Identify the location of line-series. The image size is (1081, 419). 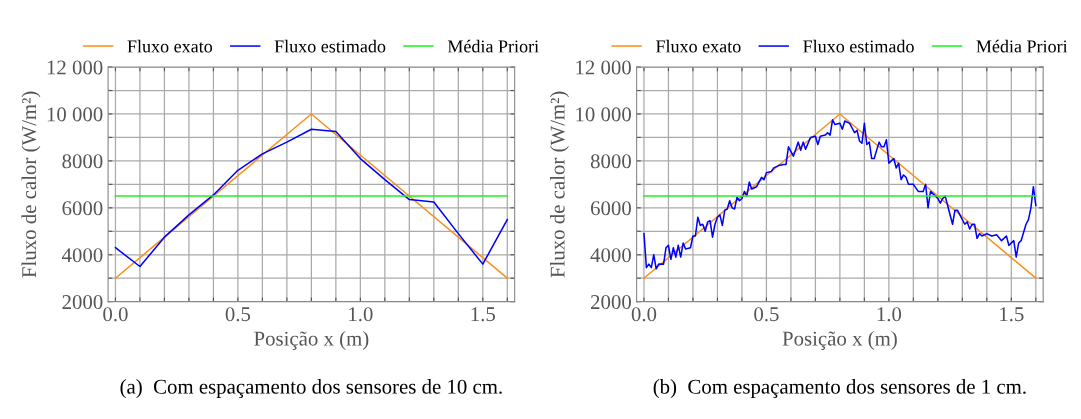
(311, 198).